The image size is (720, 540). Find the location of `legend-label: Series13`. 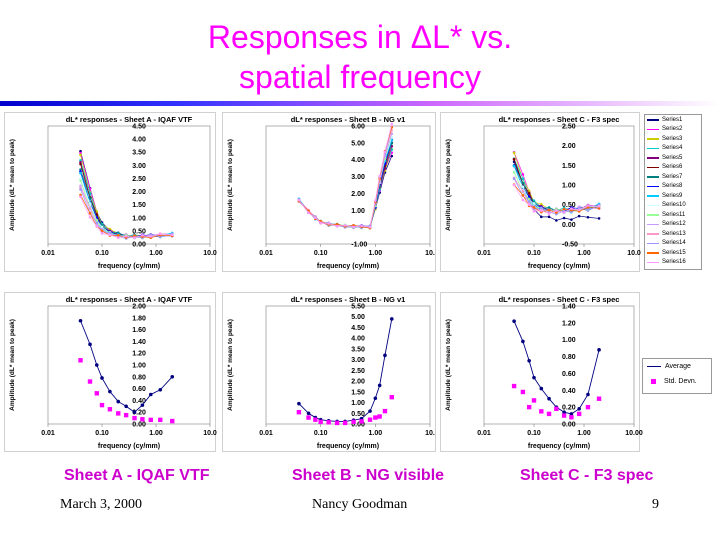

legend-label: Series13 is located at coordinates (674, 233).